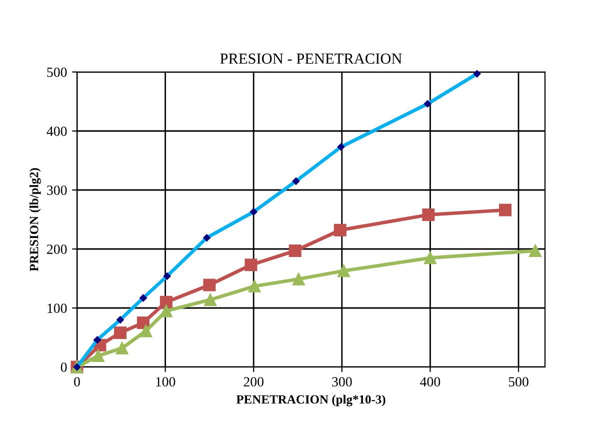  Describe the element at coordinates (77, 381) in the screenshot. I see `x-tick-label: 0` at that location.